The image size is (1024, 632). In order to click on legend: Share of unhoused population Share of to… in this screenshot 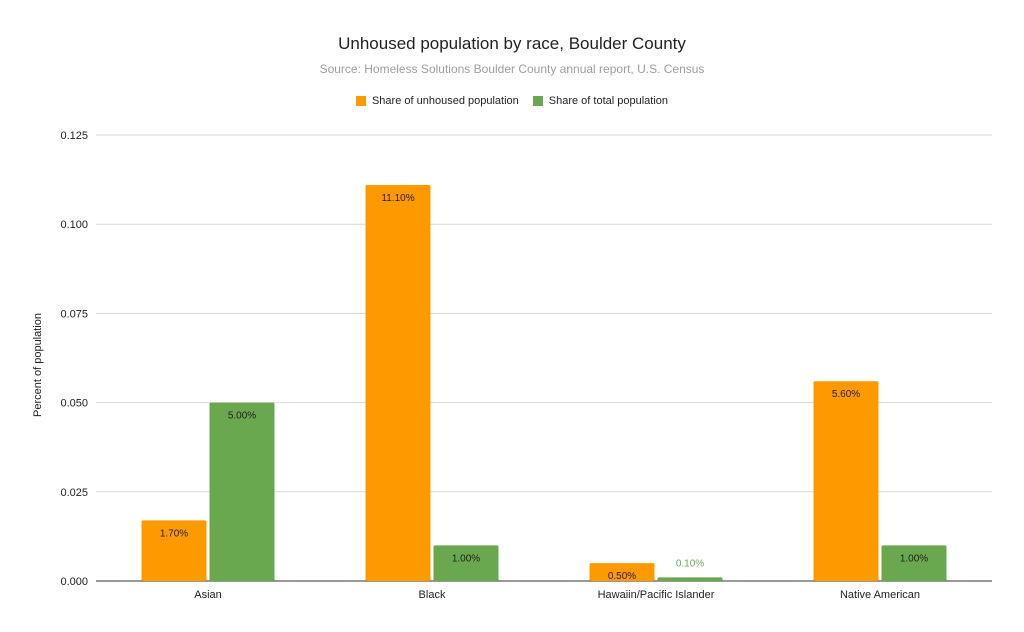, I will do `click(512, 101)`.